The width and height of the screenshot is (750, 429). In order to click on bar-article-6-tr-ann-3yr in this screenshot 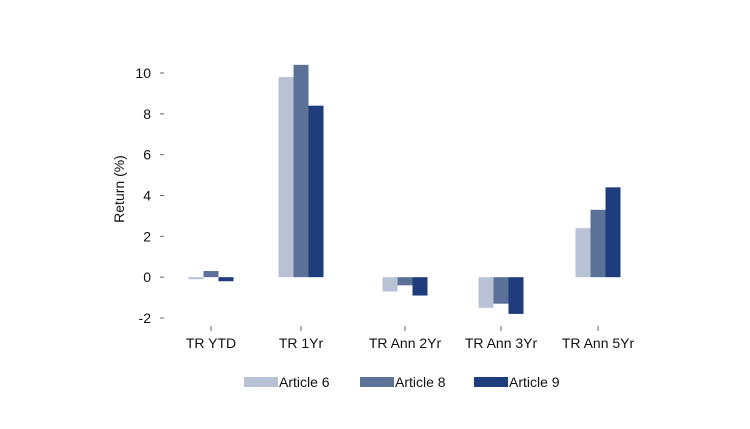, I will do `click(486, 292)`.